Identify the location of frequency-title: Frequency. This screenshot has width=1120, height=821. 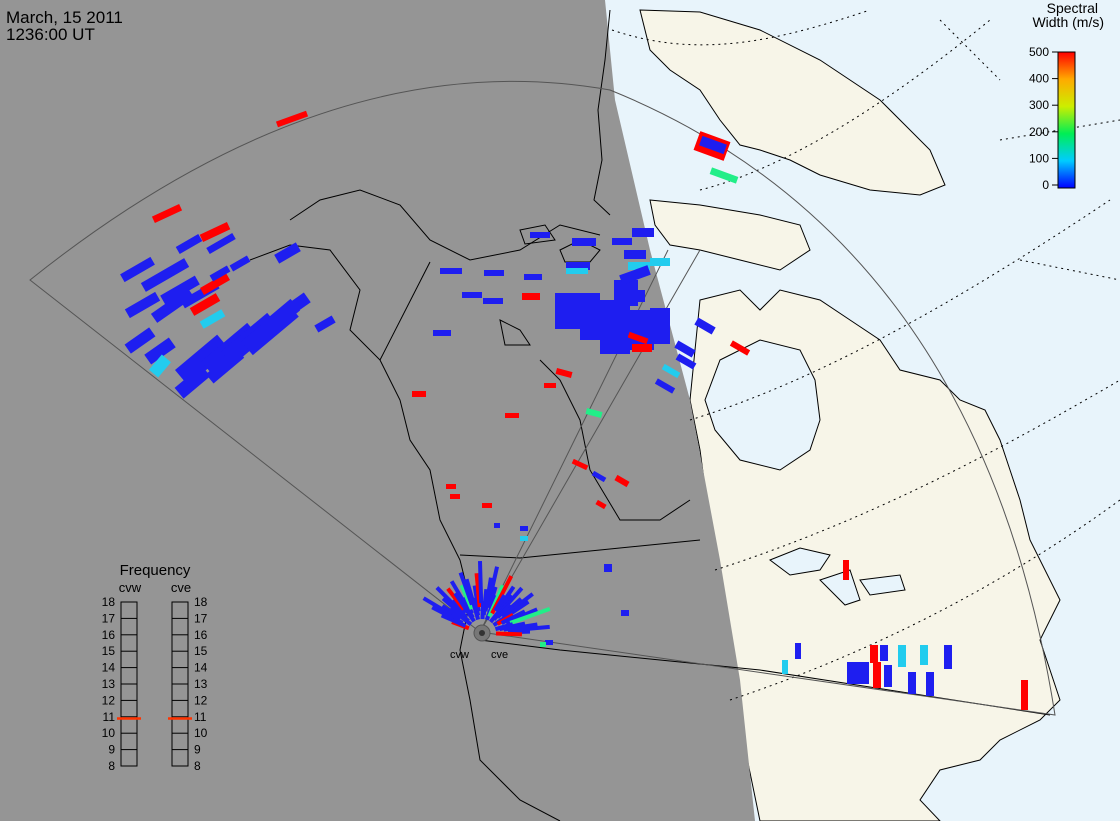
(155, 570).